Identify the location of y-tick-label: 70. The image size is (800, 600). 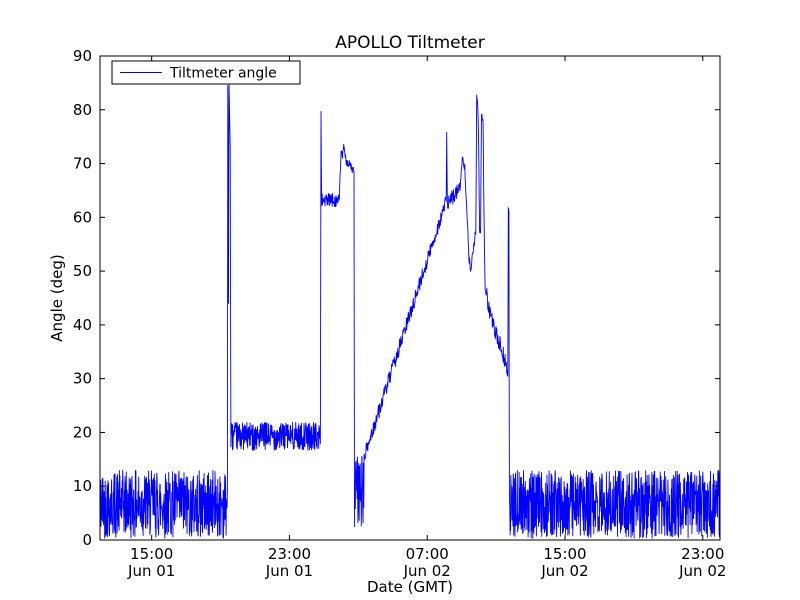
(82, 164).